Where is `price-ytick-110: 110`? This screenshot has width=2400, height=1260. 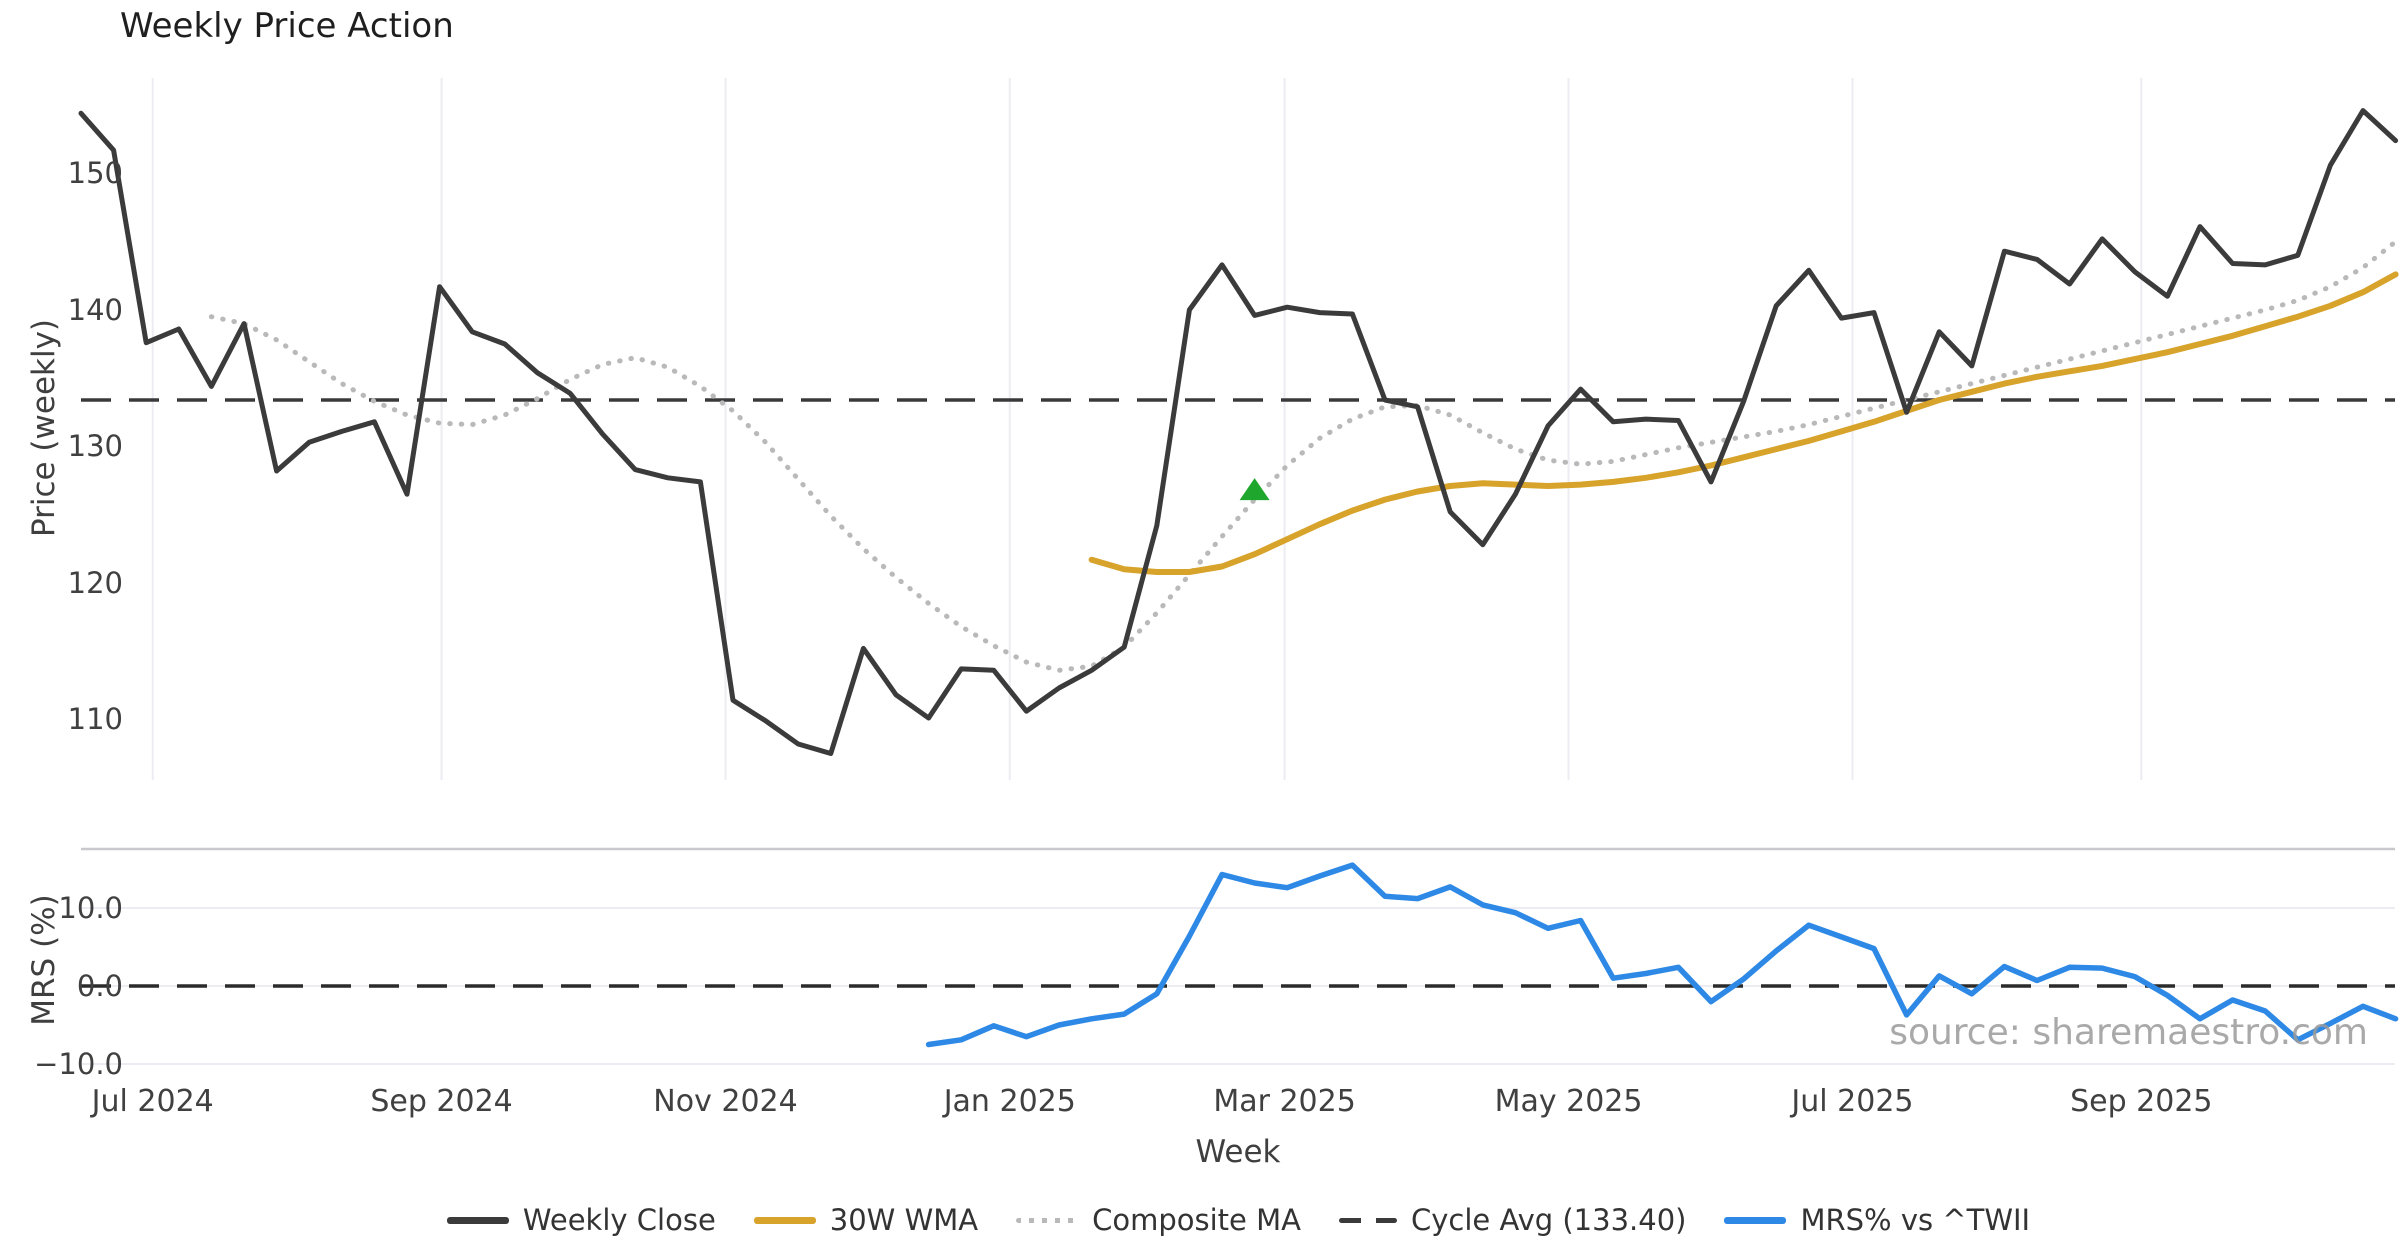
price-ytick-110: 110 is located at coordinates (95, 719).